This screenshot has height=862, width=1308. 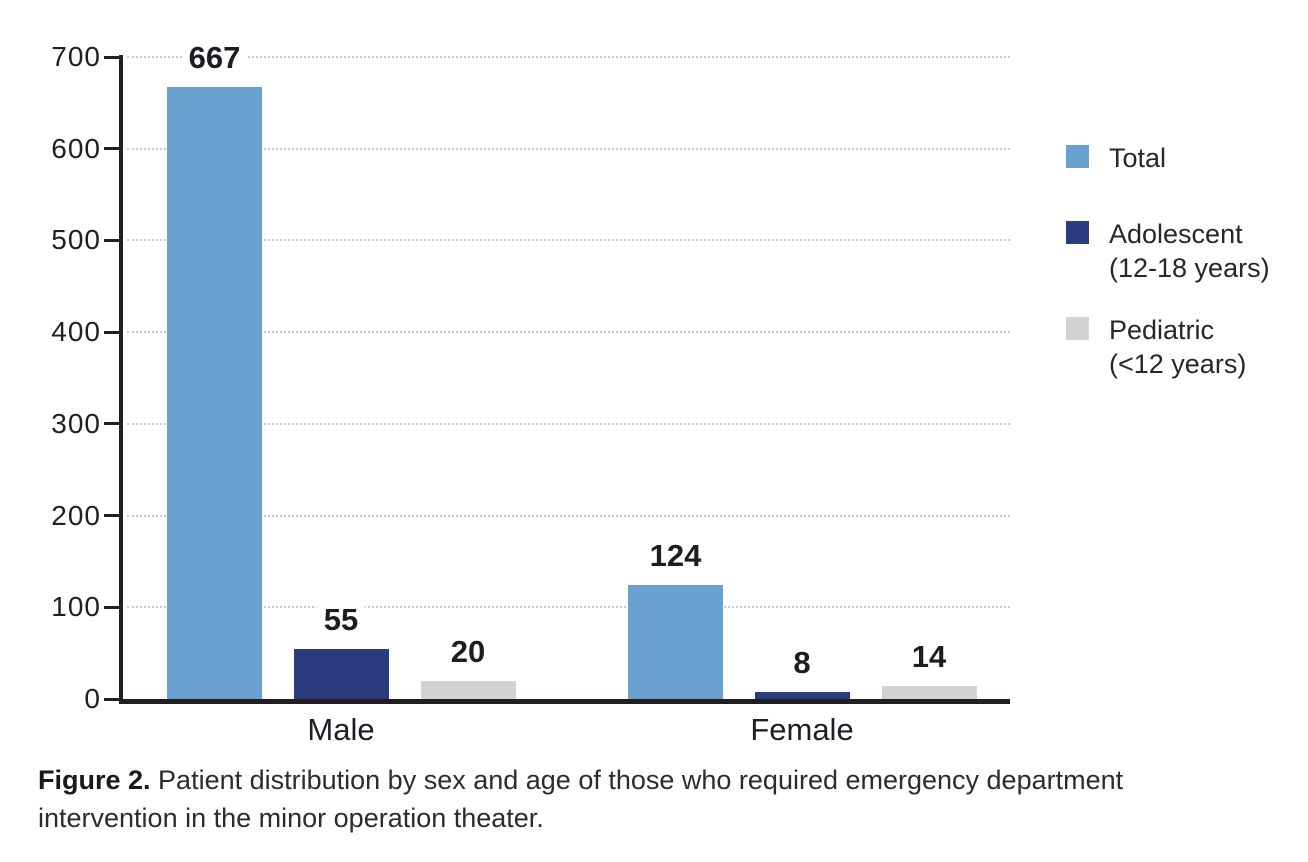 What do you see at coordinates (929, 692) in the screenshot?
I see `bar-female-pediatric` at bounding box center [929, 692].